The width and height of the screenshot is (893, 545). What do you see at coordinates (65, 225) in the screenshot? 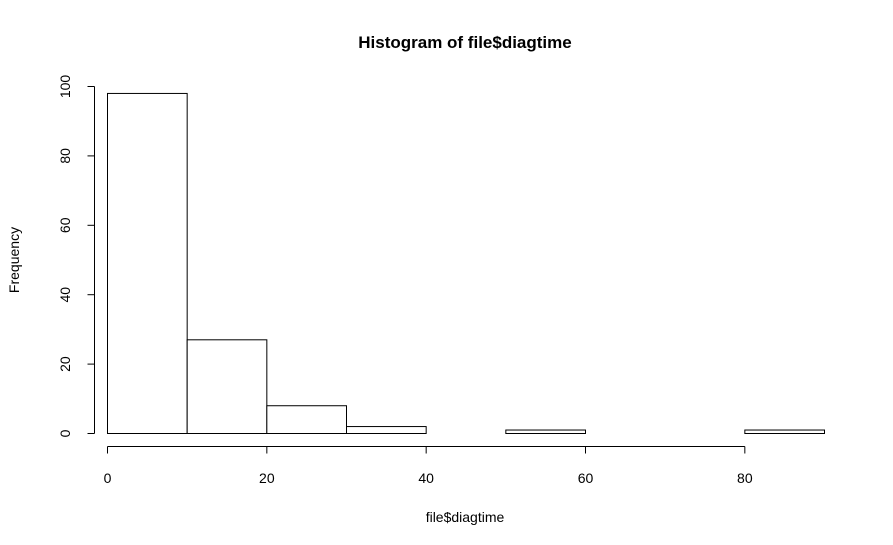
I see `y-tick-label: 60` at bounding box center [65, 225].